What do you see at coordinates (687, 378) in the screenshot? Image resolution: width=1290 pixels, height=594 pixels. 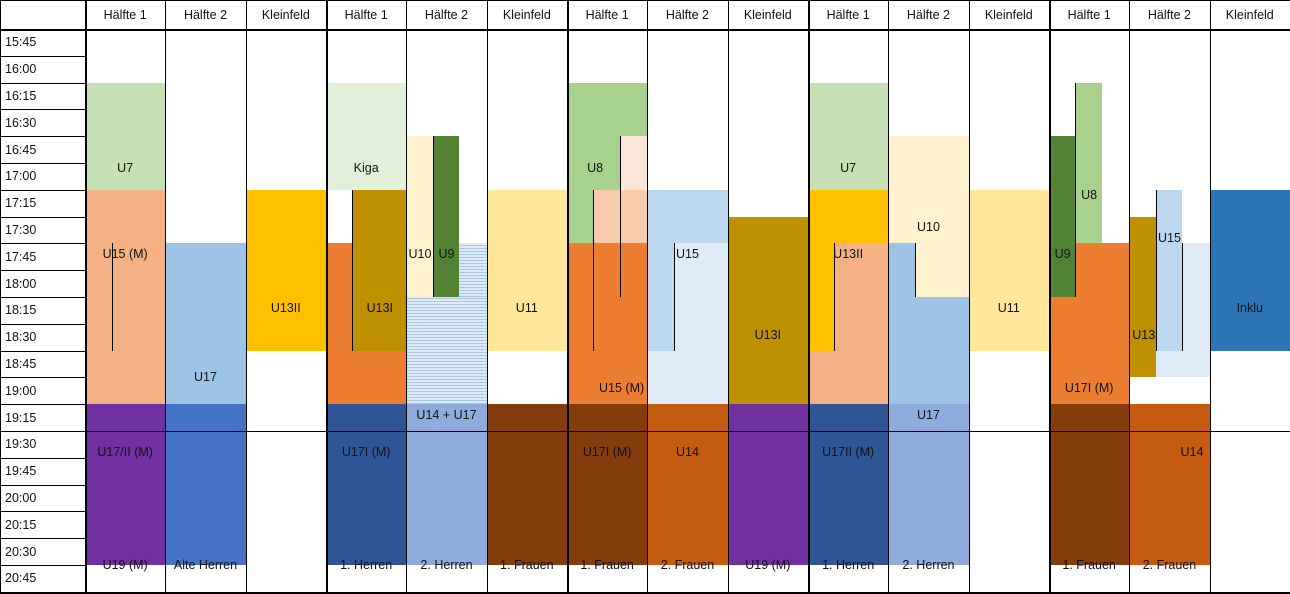 I see `schedule-block-c8-u14` at bounding box center [687, 378].